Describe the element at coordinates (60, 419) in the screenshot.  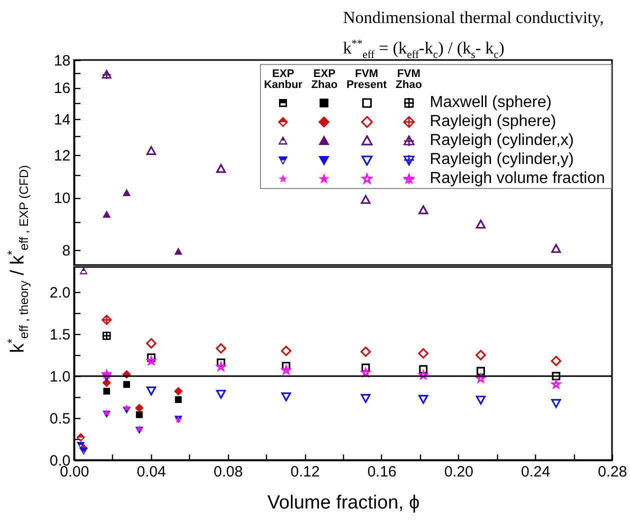
I see `y-tick-label: 0.5` at that location.